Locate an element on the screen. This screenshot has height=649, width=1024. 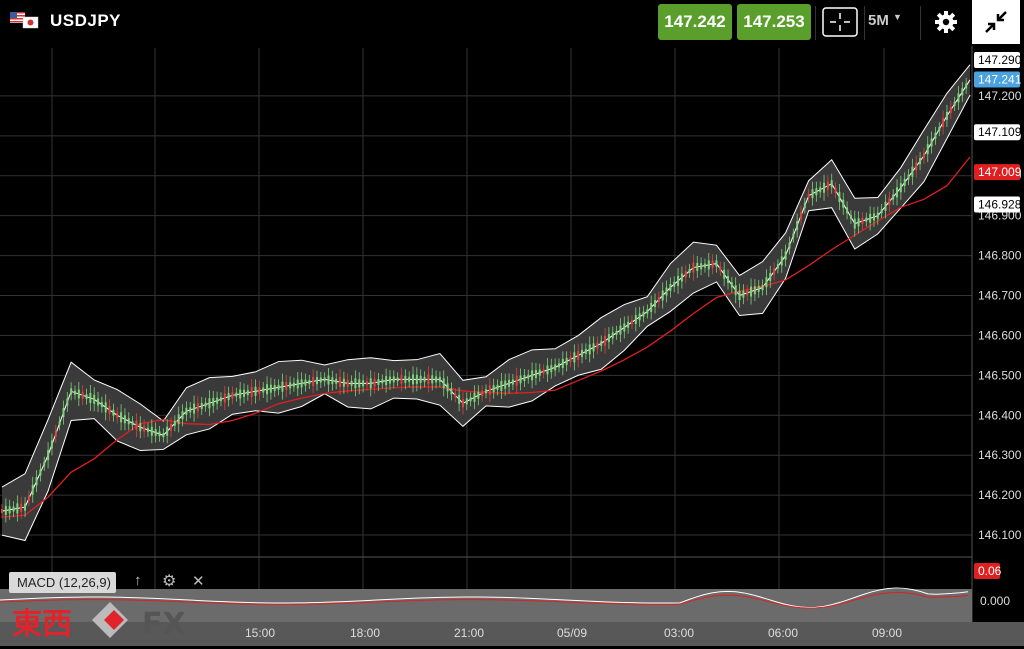
crosshair-button is located at coordinates (840, 22).